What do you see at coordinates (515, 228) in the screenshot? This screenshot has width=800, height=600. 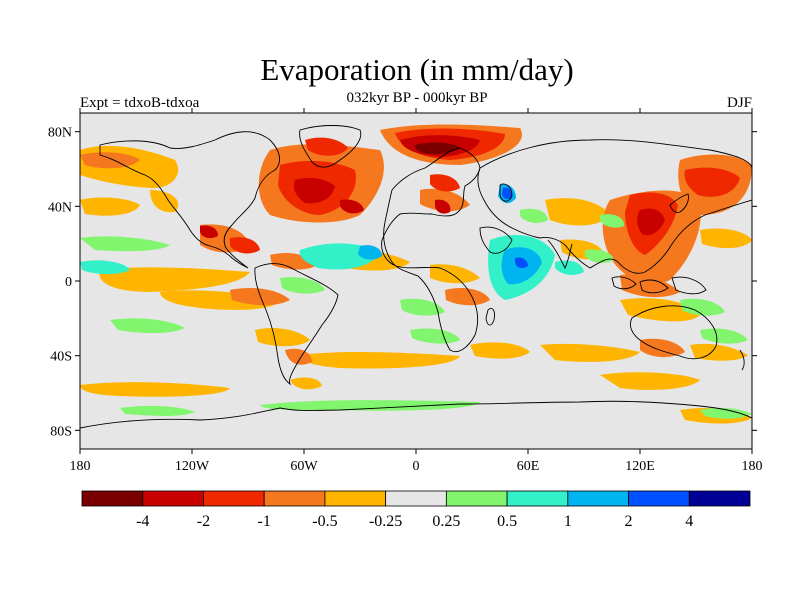 I see `anomaly-level-2-positive` at bounding box center [515, 228].